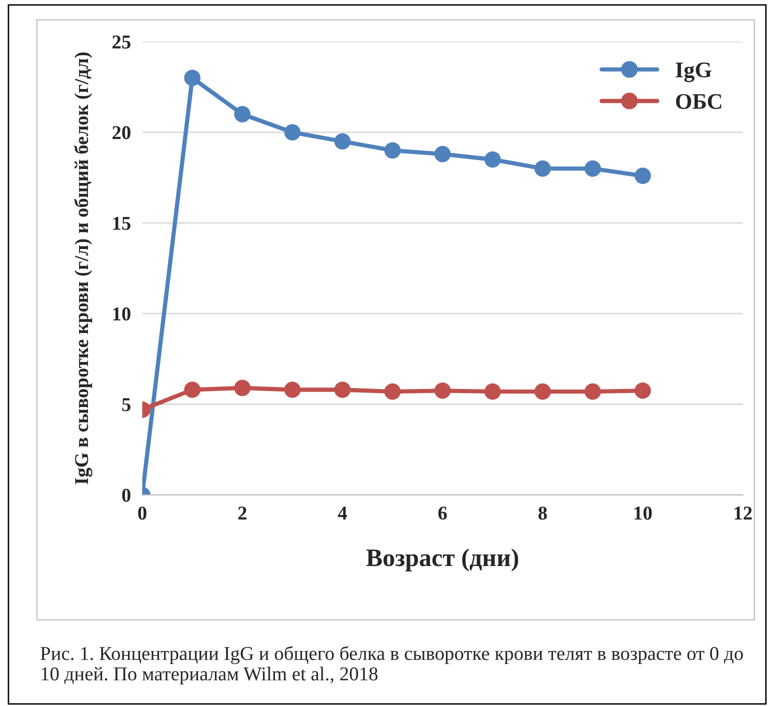 The height and width of the screenshot is (706, 769). Describe the element at coordinates (643, 513) in the screenshot. I see `x-tick-label: 10` at that location.